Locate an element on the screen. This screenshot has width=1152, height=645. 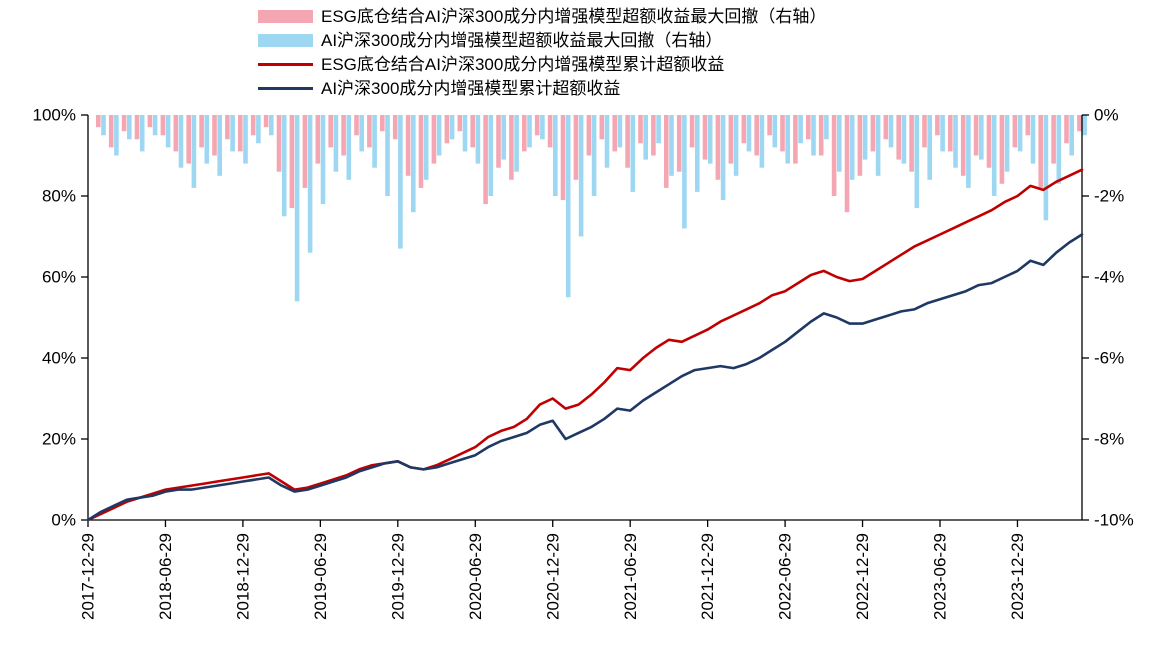
y-left-tick-label: 20% is located at coordinates (59, 439).